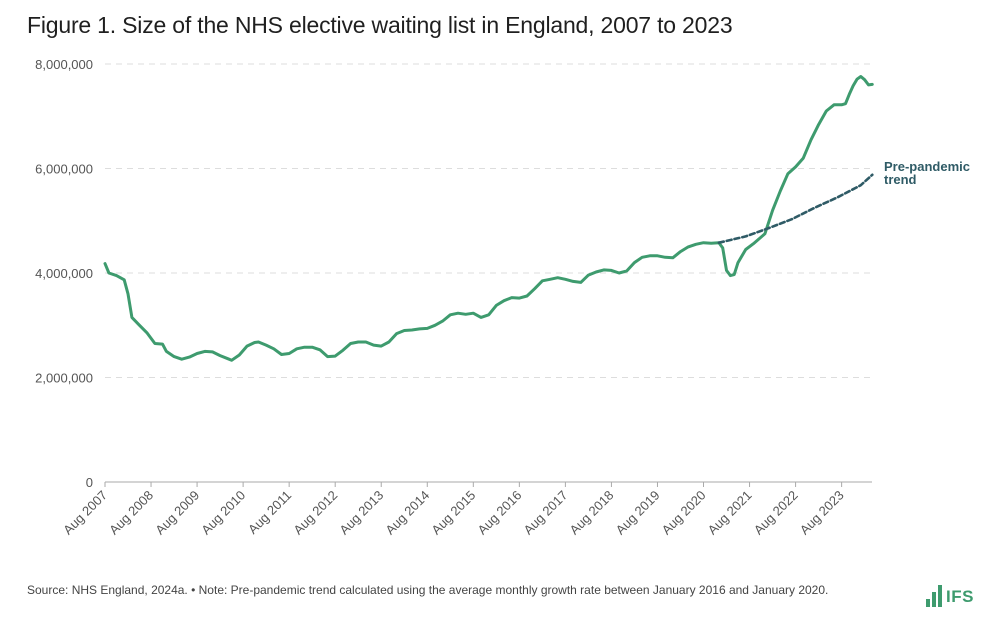 The width and height of the screenshot is (1004, 621). Describe the element at coordinates (822, 513) in the screenshot. I see `x-tick-label: Aug 2023` at that location.